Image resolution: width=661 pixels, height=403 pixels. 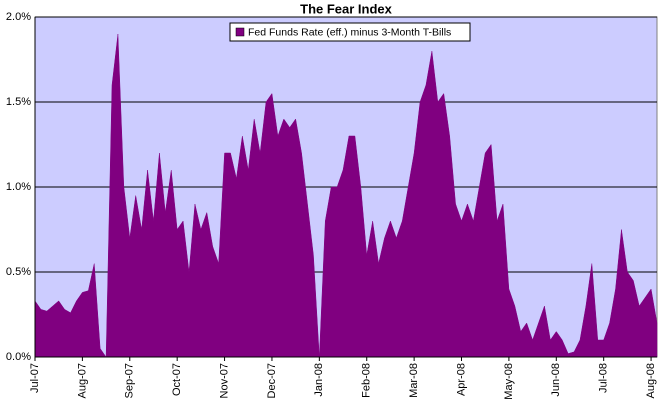 I want to click on x-tick-label: Apr-08, so click(x=461, y=379).